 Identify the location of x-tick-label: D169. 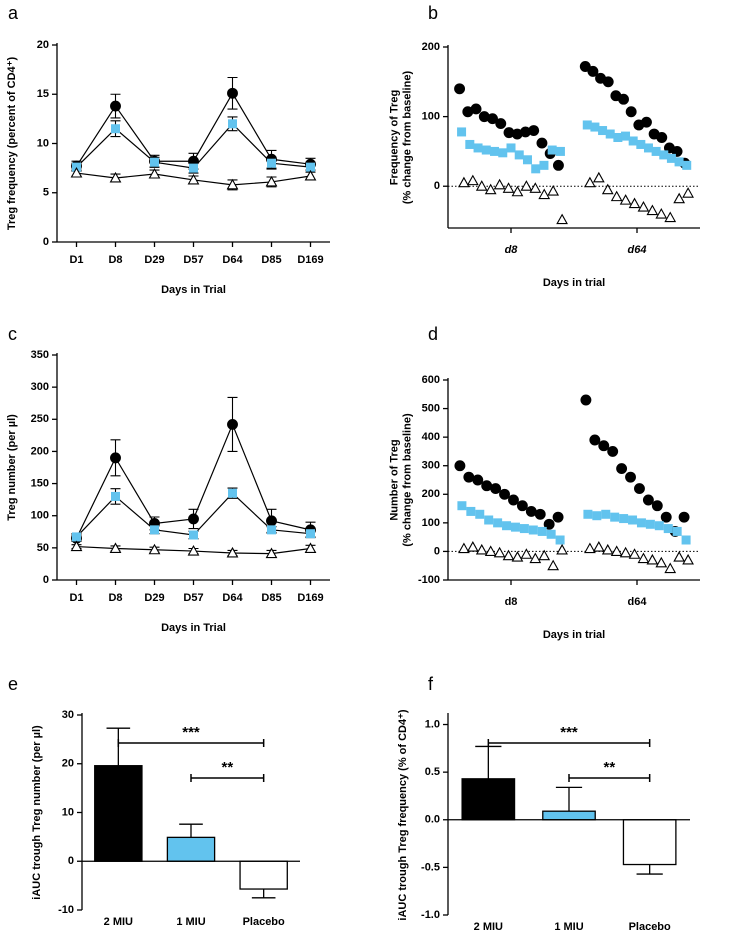
(310, 598).